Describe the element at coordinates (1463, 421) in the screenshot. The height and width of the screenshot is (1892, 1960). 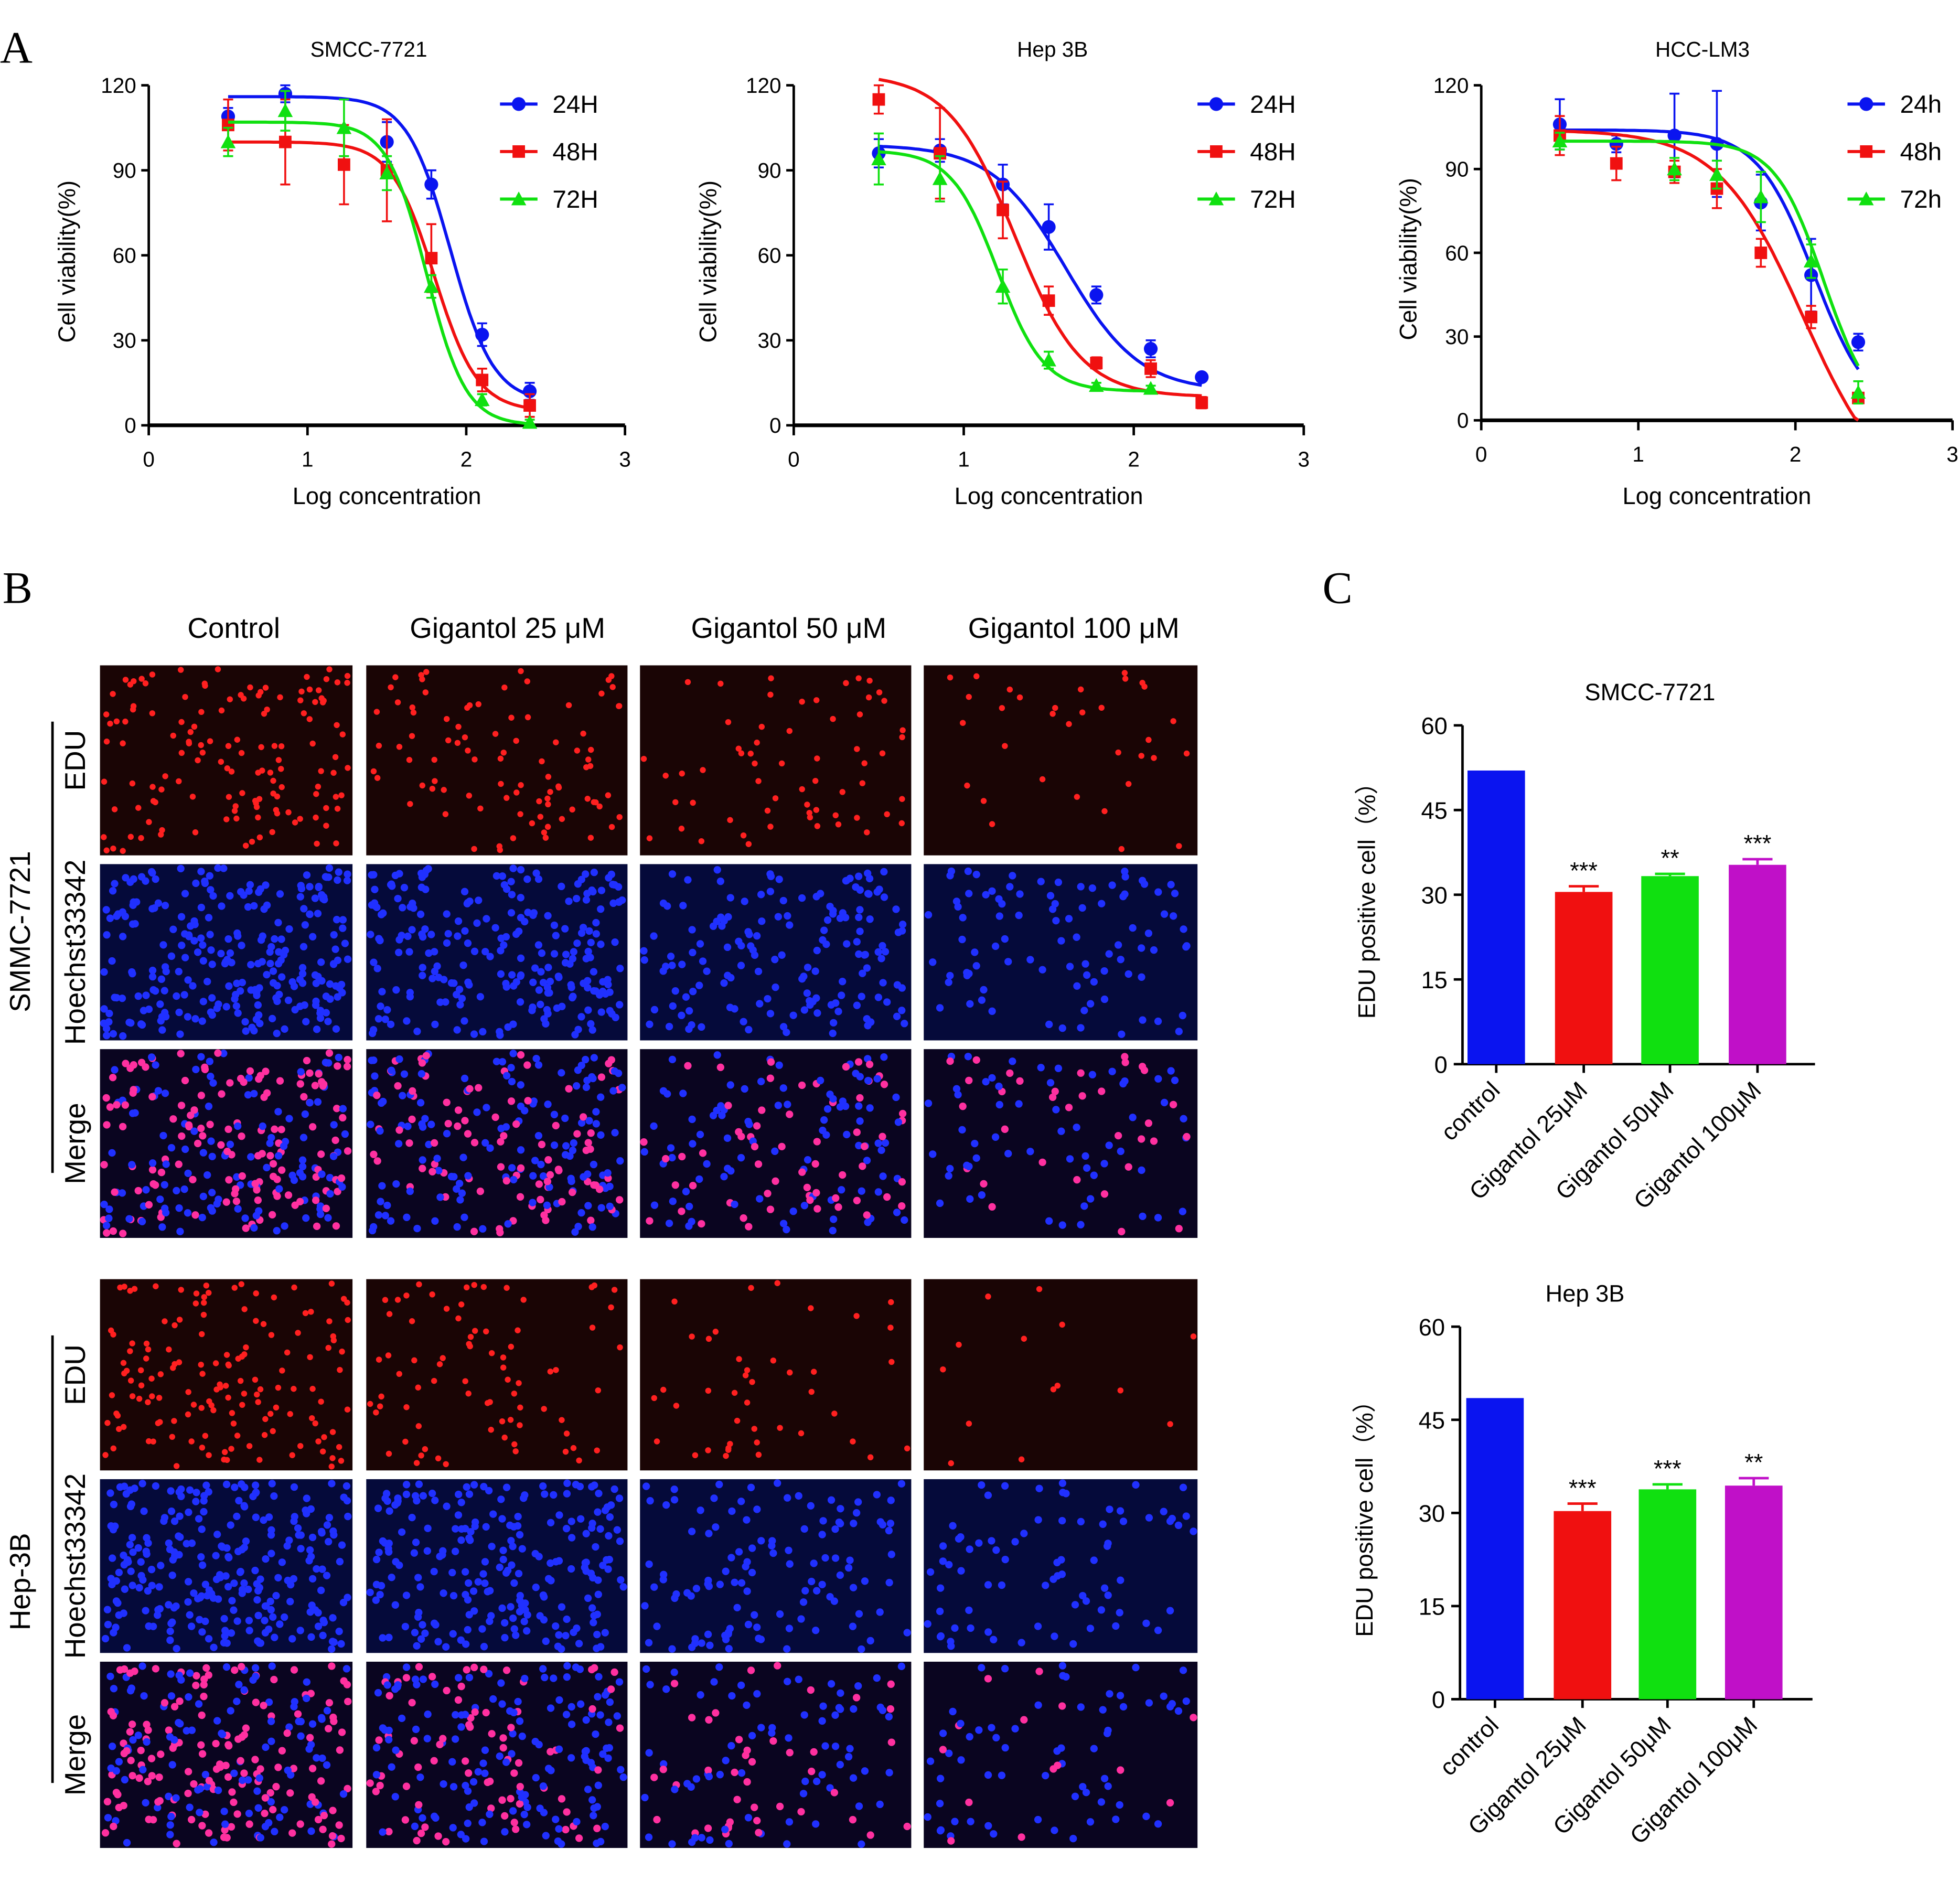
I see `y-tick-label: 0` at that location.